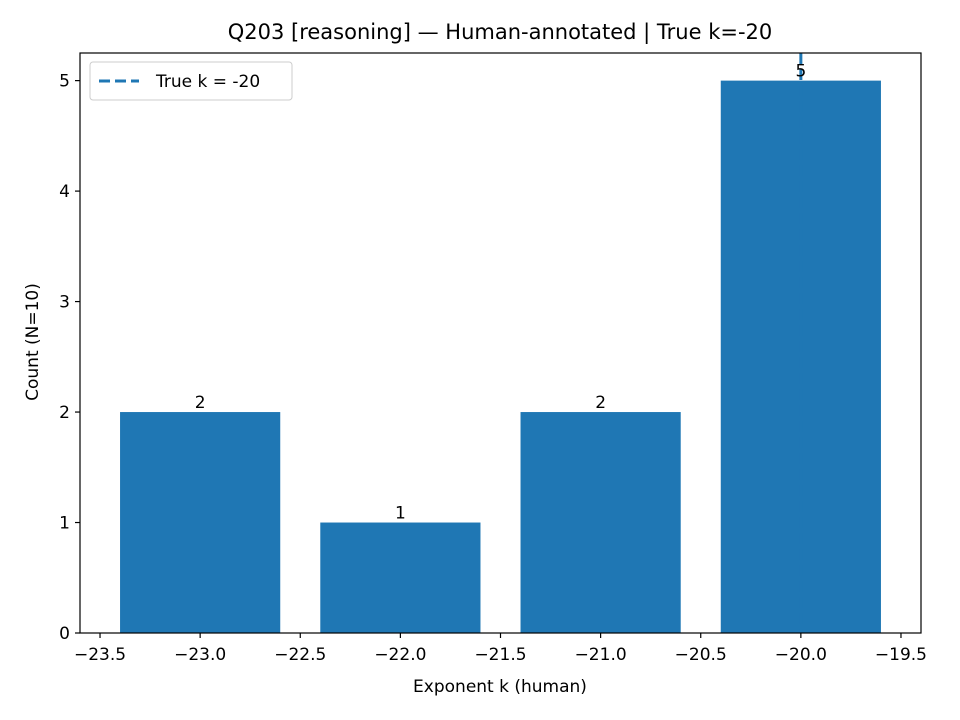 This screenshot has height=720, width=960. Describe the element at coordinates (33, 342) in the screenshot. I see `y-axis-label: Count (N=10)` at that location.